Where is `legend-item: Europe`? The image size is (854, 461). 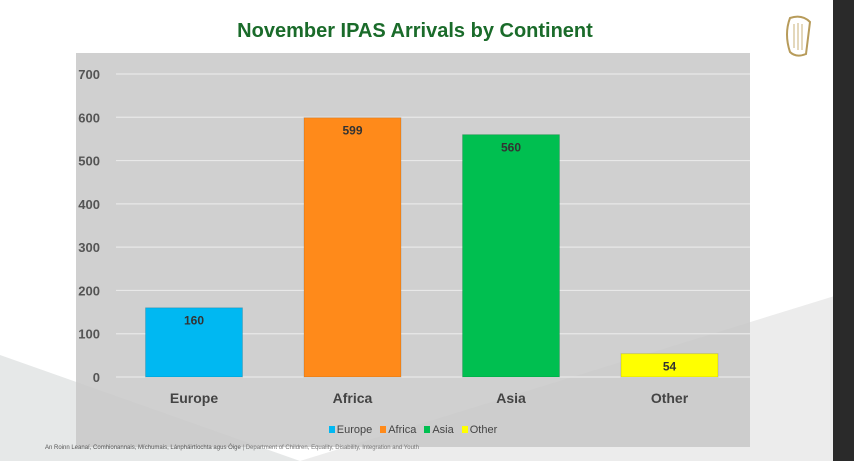
legend-item: Europe is located at coordinates (350, 430).